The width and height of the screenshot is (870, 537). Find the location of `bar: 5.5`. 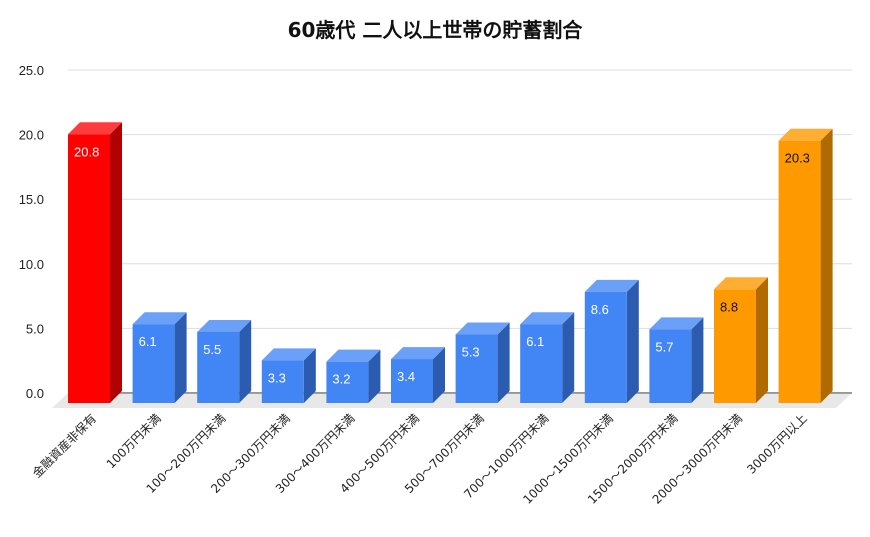

bar: 5.5 is located at coordinates (224, 361).